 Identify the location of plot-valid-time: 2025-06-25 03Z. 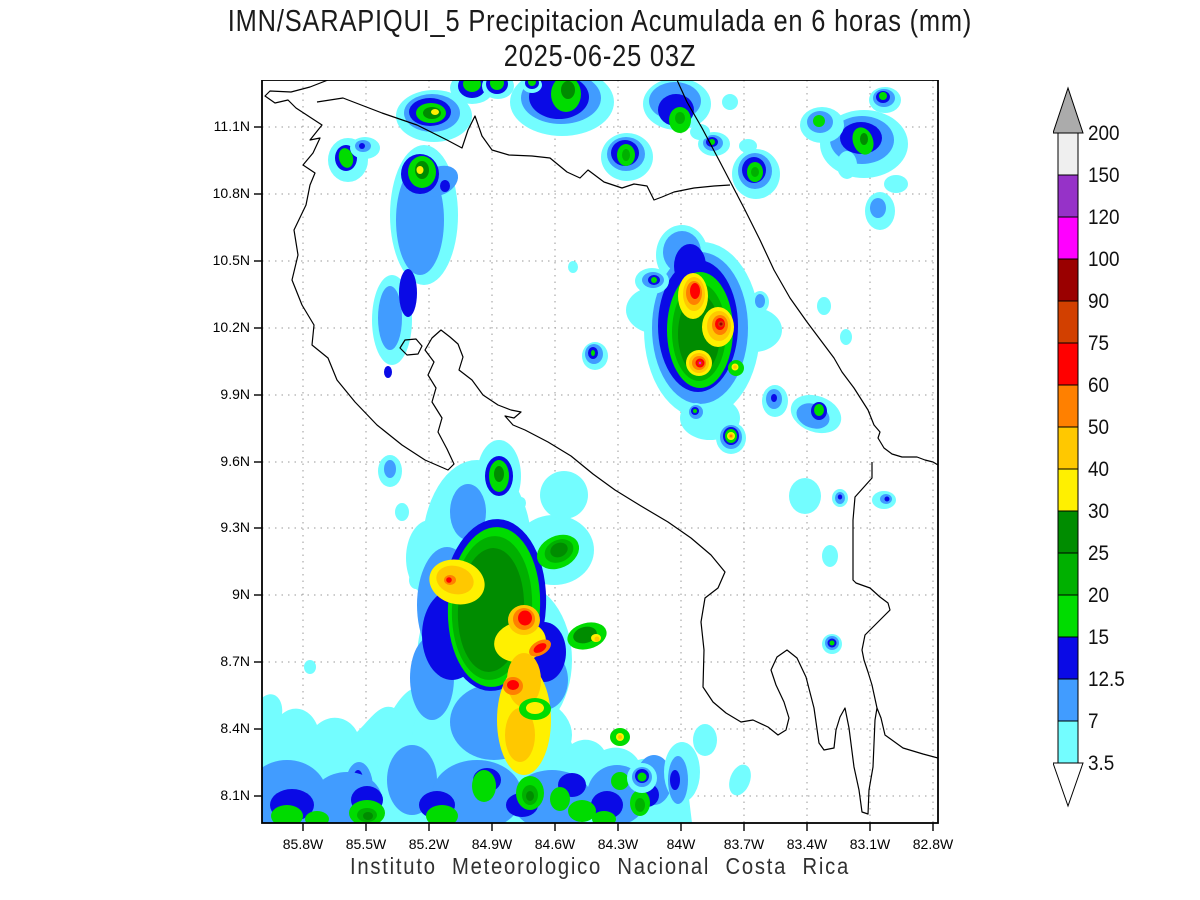
(600, 55).